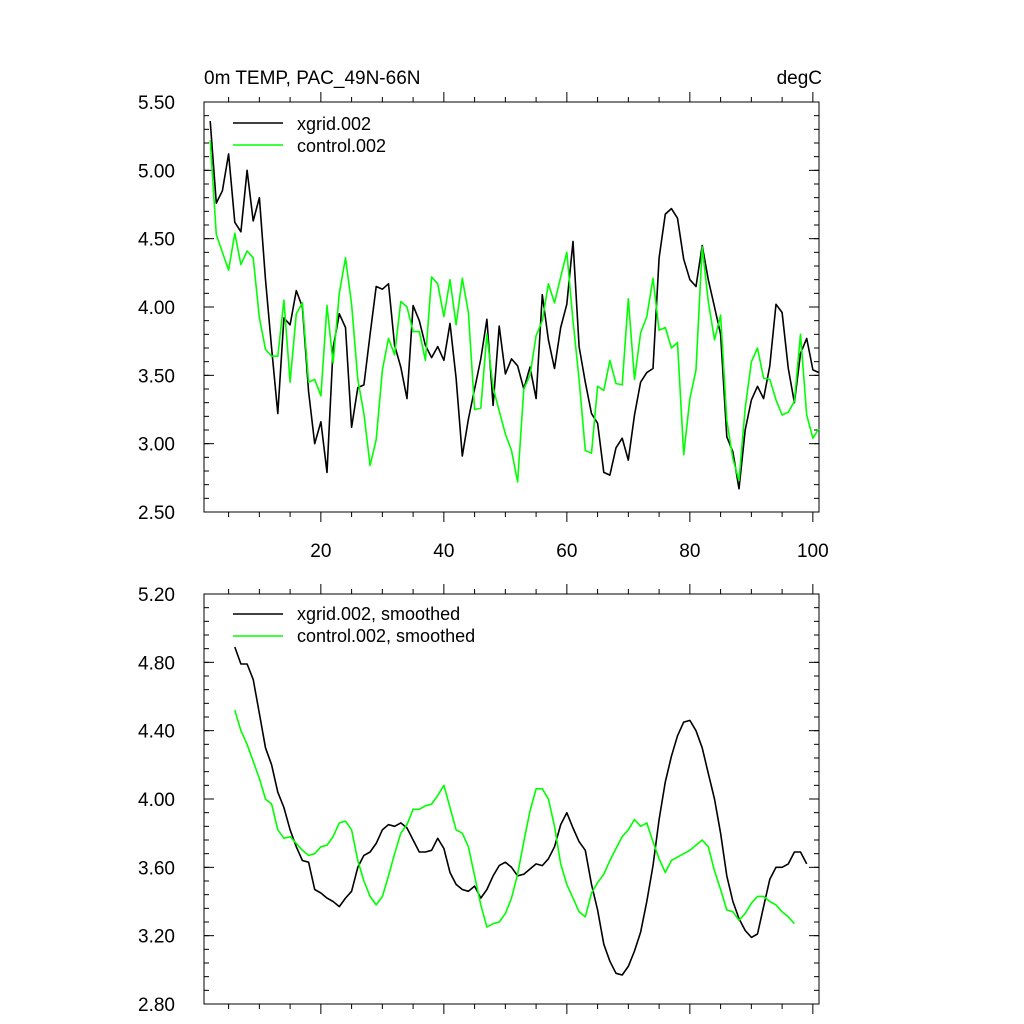 The width and height of the screenshot is (1024, 1024). What do you see at coordinates (312, 78) in the screenshot?
I see `top-title: 0m TEMP, PAC_49N-66N` at bounding box center [312, 78].